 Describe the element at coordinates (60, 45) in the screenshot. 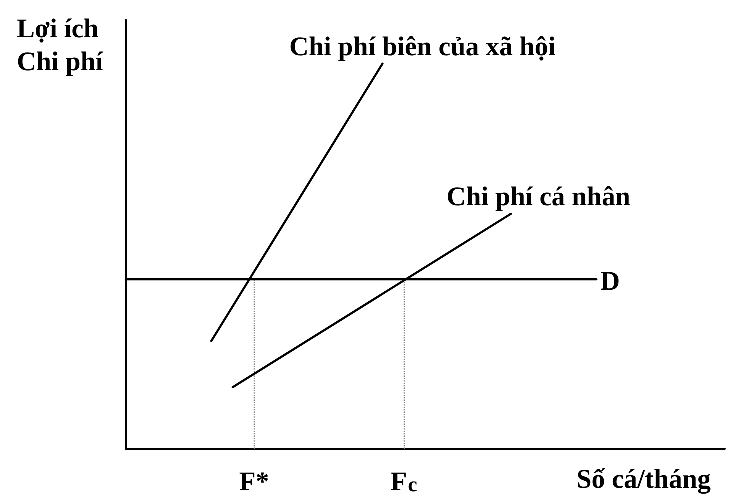

I see `y-axis-title: Lợi ích Chi phí` at that location.